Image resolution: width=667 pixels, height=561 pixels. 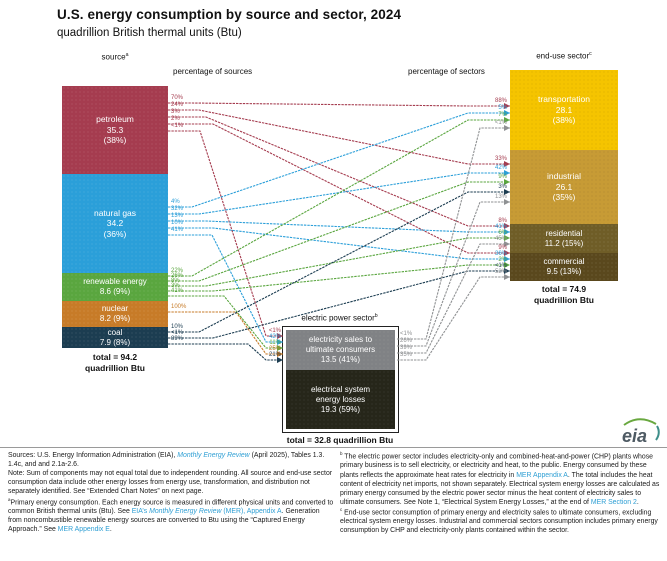 What do you see at coordinates (502, 221) in the screenshot?
I see `flow-percent-label: 8%` at bounding box center [502, 221].